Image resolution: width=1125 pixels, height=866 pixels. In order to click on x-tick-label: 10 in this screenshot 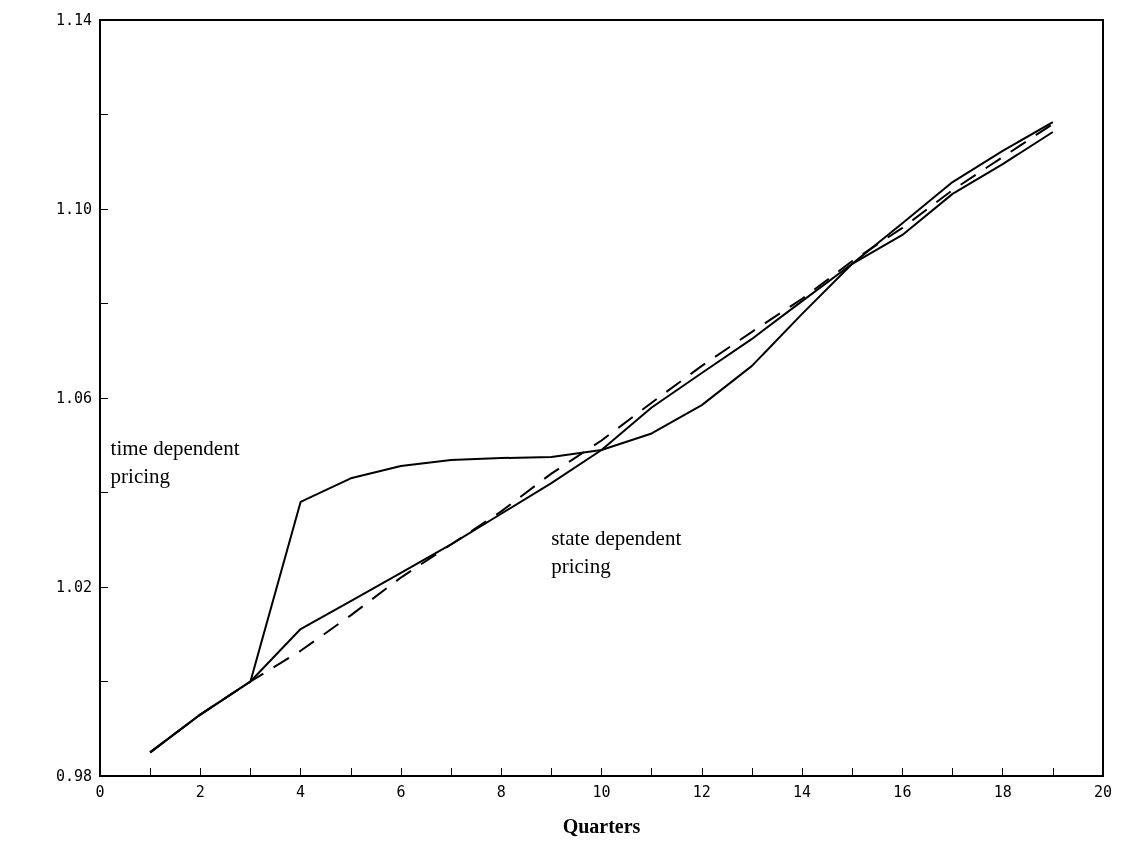, I will do `click(601, 791)`.